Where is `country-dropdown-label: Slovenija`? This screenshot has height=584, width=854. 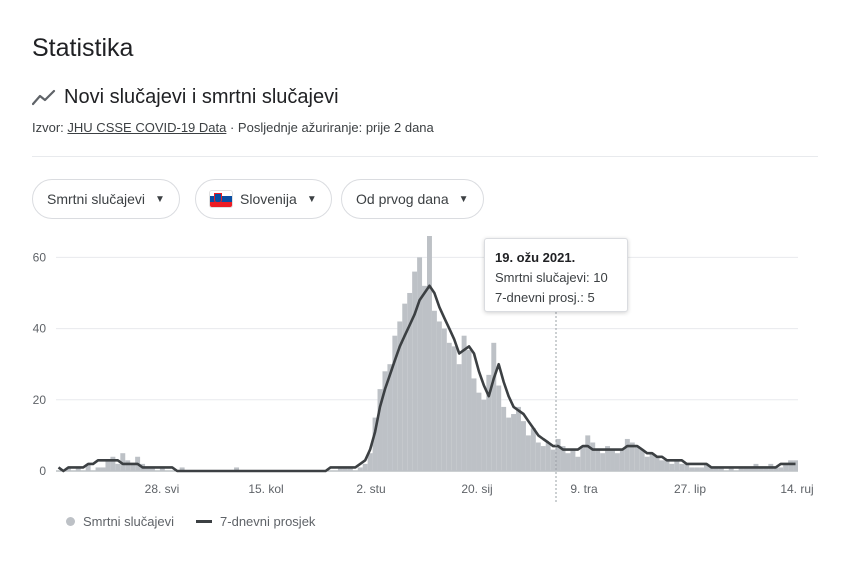
country-dropdown-label: Slovenija is located at coordinates (268, 199).